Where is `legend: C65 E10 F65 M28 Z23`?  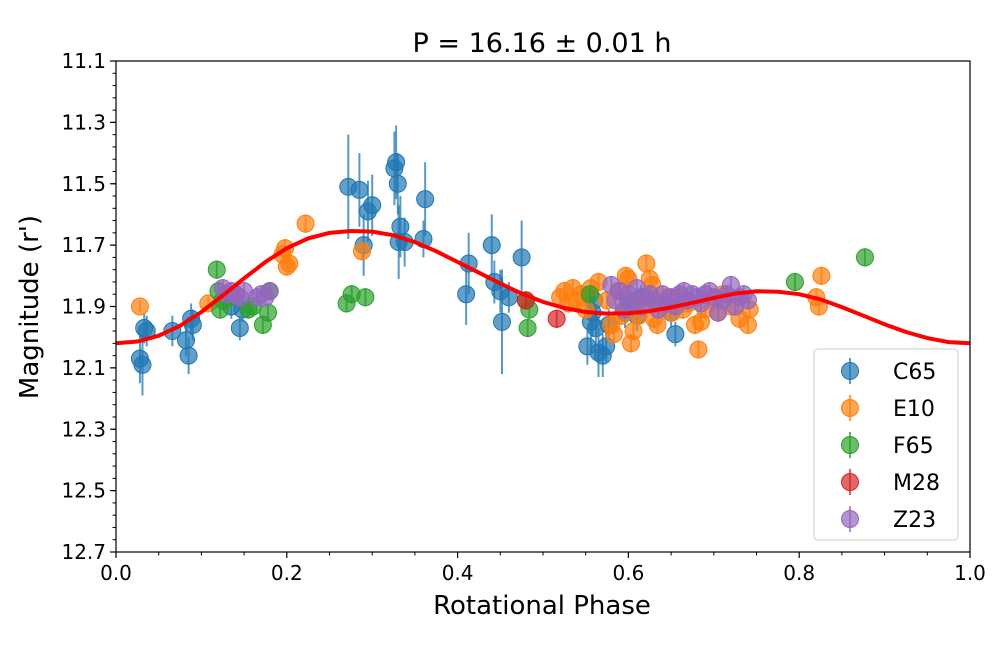 legend: C65 E10 F65 M28 Z23 is located at coordinates (886, 444).